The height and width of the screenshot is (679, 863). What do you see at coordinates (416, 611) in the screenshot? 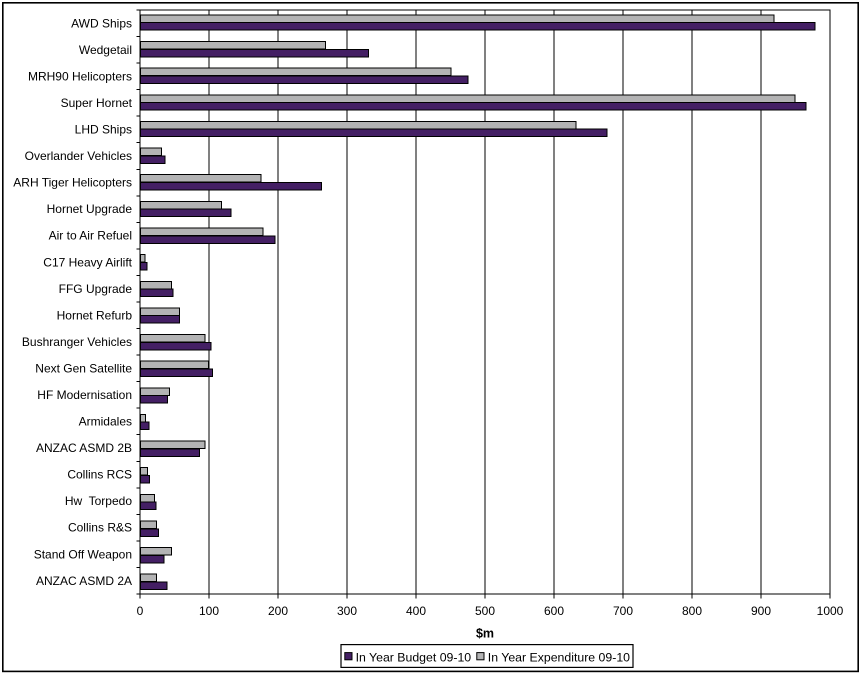
I see `svg-text: 400` at bounding box center [416, 611].